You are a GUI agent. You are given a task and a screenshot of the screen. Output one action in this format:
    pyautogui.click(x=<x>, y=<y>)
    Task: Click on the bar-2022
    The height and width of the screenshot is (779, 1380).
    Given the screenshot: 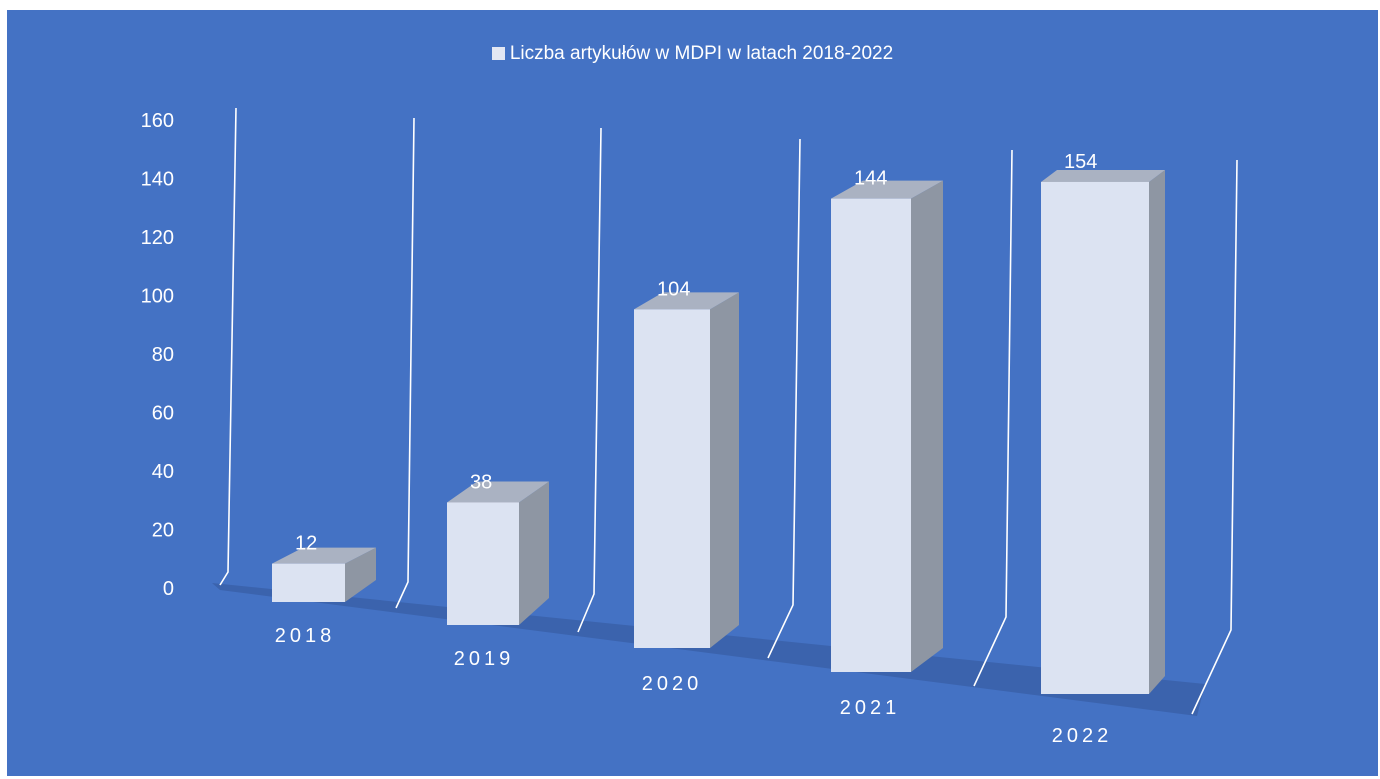 What is the action you would take?
    pyautogui.click(x=1095, y=437)
    